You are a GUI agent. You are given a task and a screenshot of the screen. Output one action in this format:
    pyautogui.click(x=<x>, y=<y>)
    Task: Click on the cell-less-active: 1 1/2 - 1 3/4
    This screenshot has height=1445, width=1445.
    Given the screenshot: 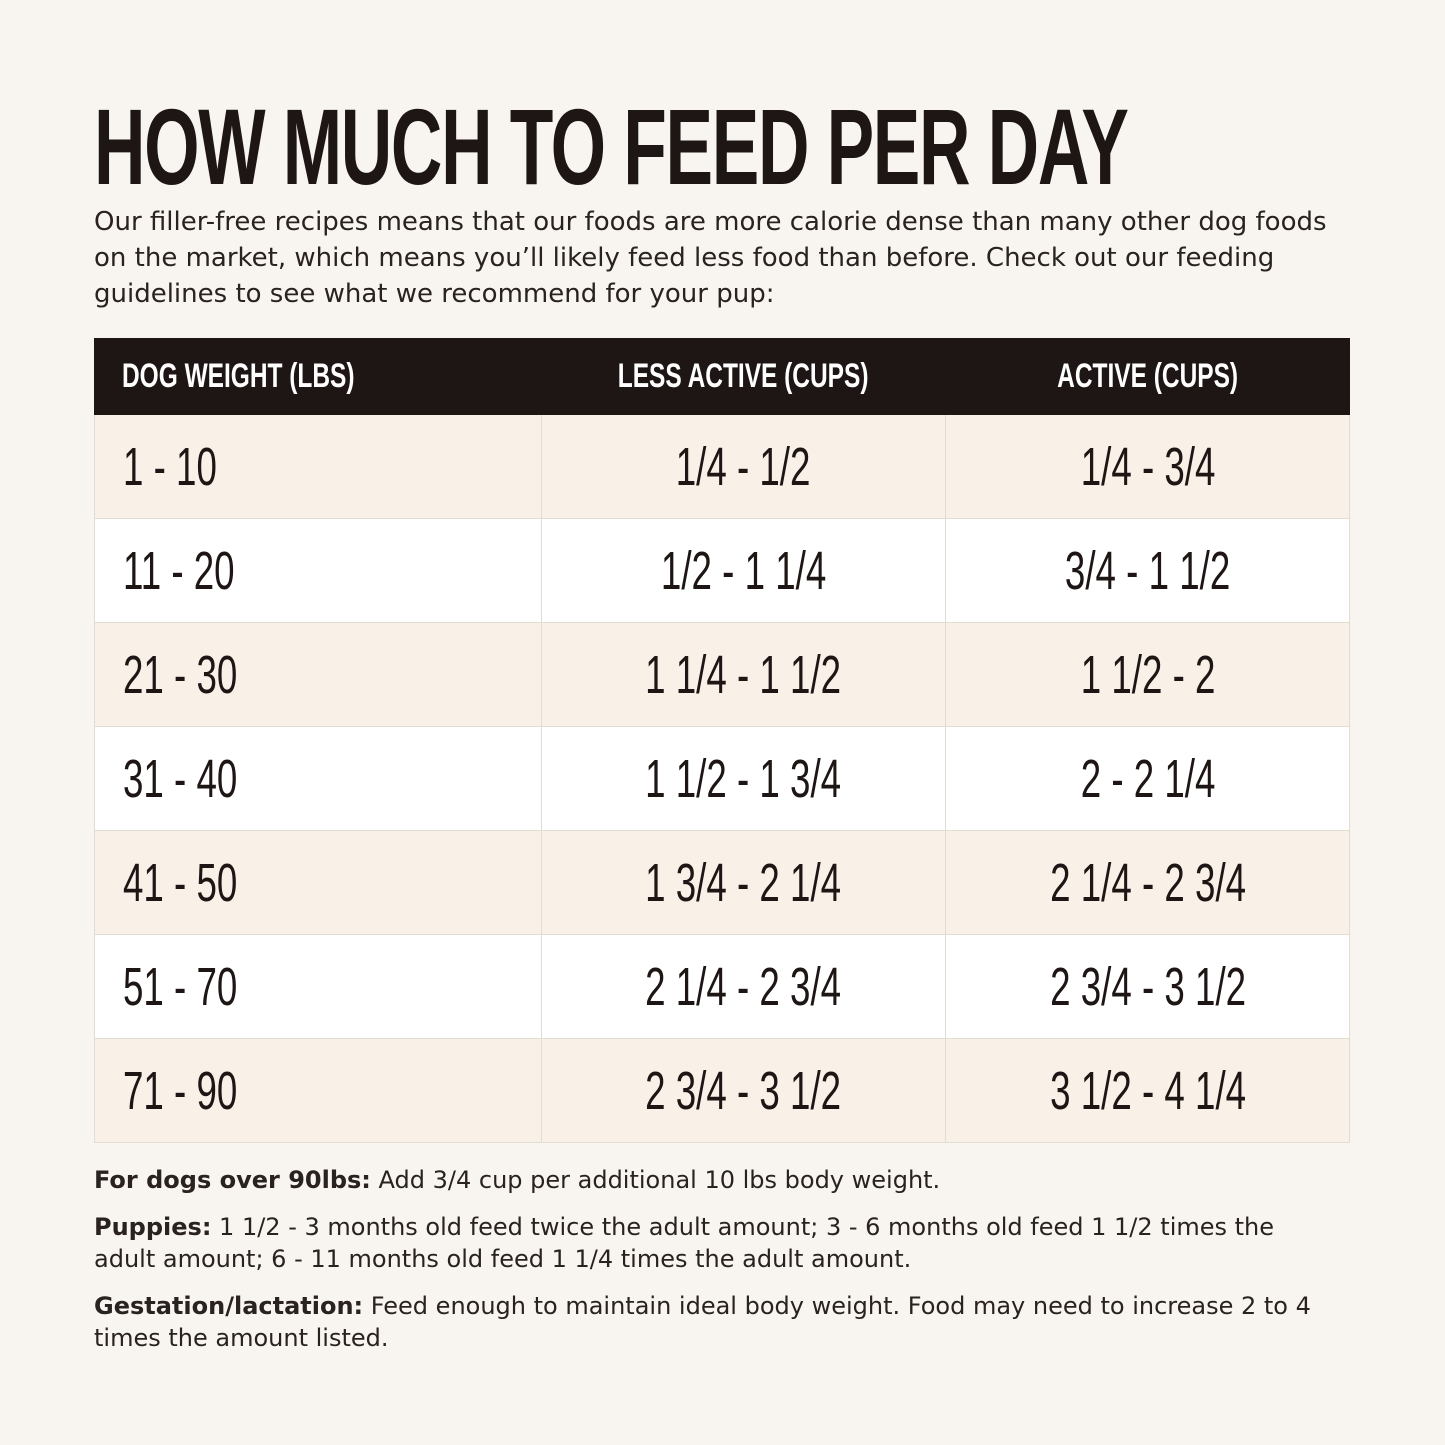 What is the action you would take?
    pyautogui.click(x=743, y=778)
    